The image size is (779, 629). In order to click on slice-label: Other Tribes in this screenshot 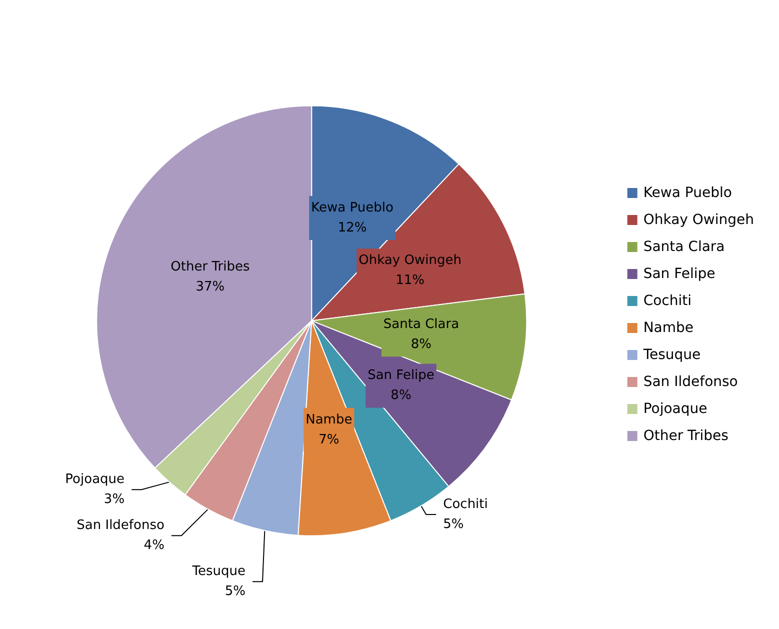, I will do `click(210, 266)`.